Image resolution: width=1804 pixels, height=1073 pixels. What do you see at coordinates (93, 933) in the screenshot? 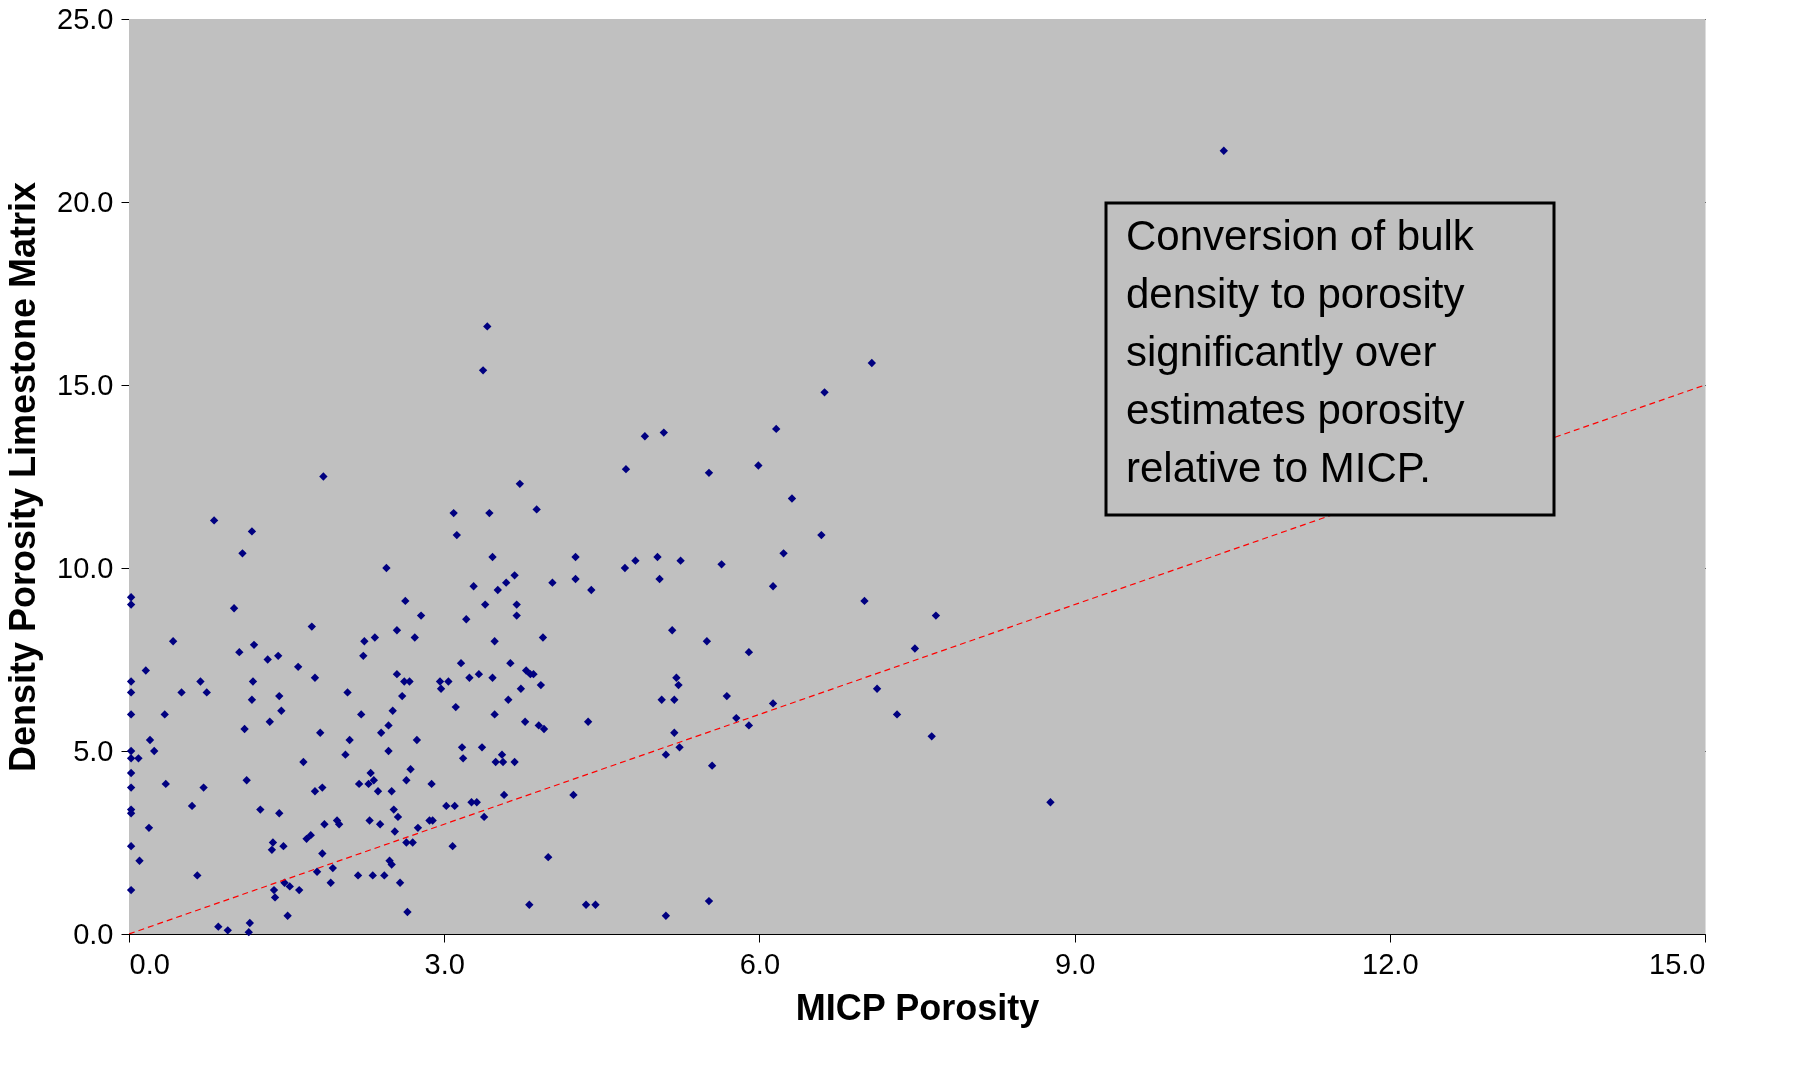
I see `y-tick-label: 0.0` at bounding box center [93, 933].